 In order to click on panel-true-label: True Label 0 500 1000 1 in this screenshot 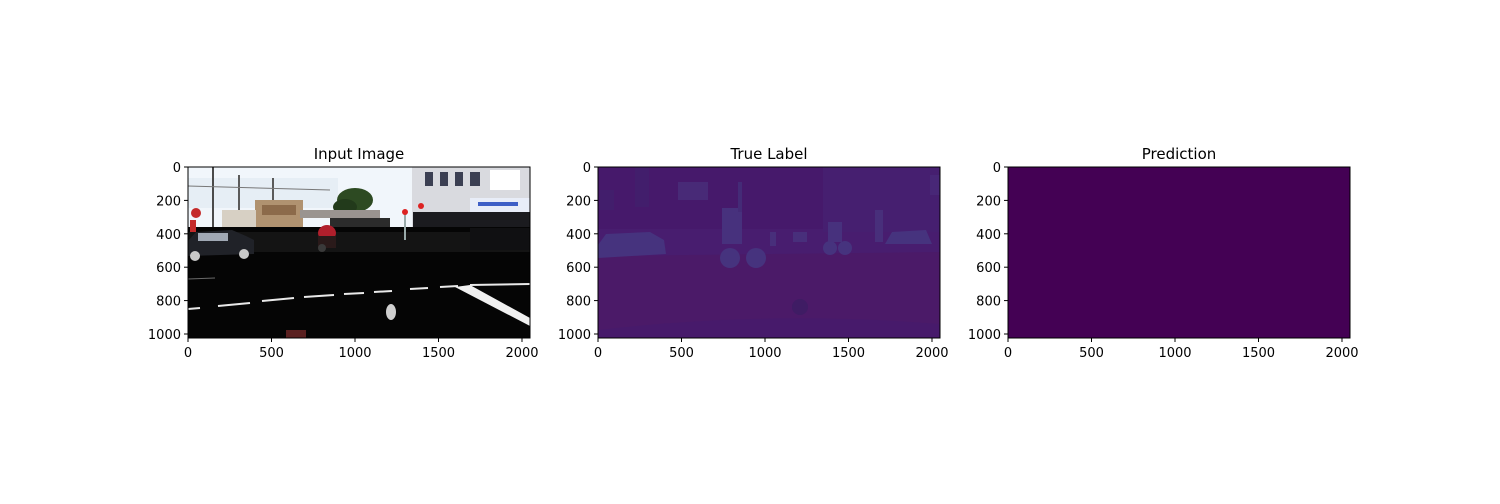, I will do `click(753, 253)`.